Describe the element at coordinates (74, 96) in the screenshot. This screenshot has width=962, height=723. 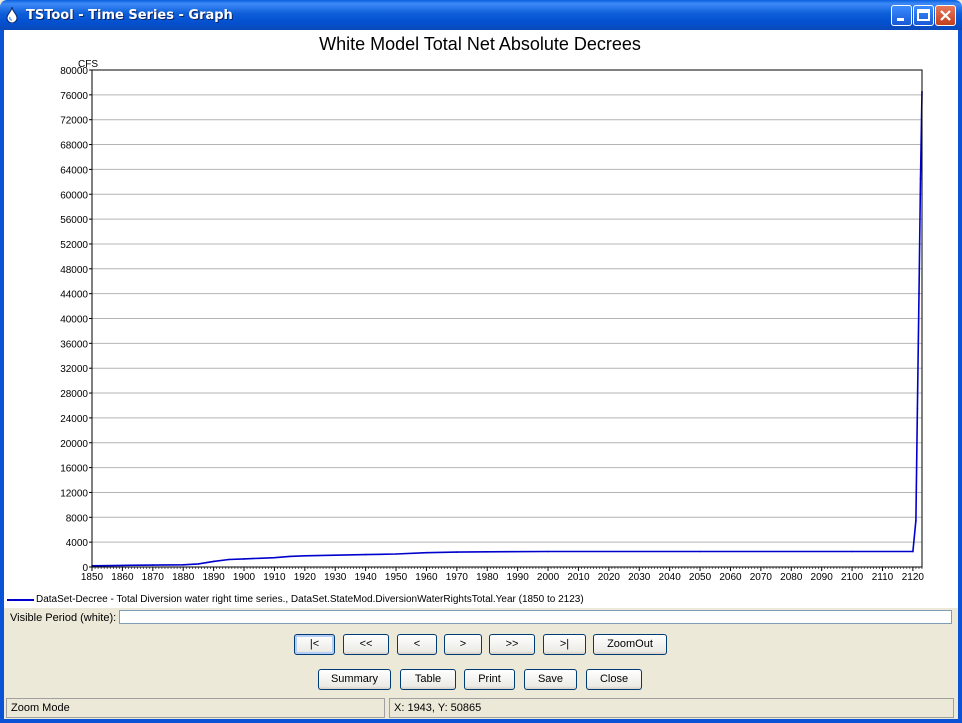
I see `y-tick-label: 76000` at that location.